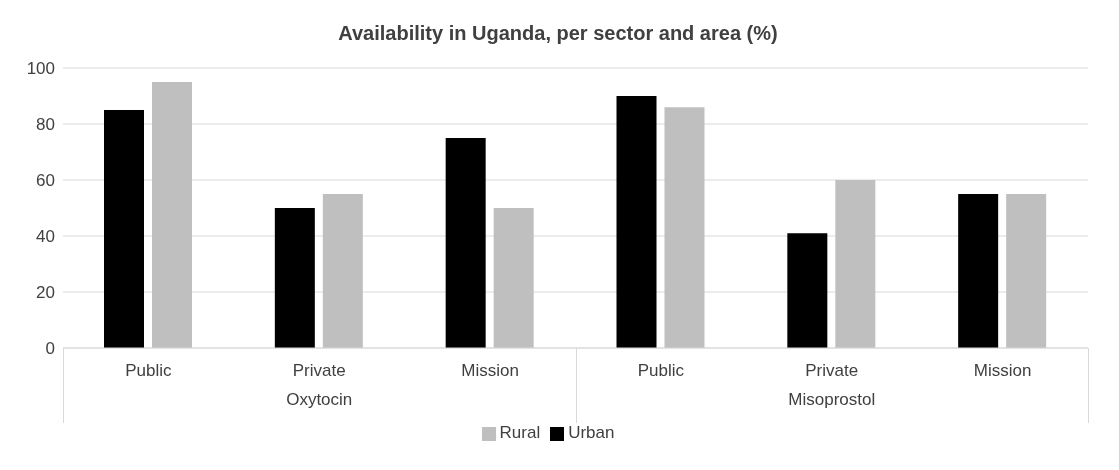  What do you see at coordinates (591, 432) in the screenshot?
I see `legend-label: Urban` at bounding box center [591, 432].